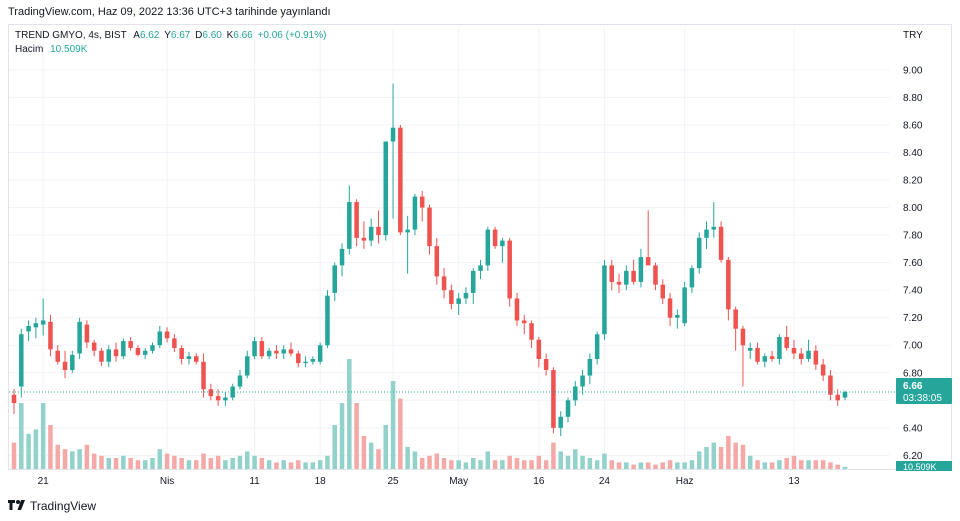 The image size is (960, 521). I want to click on close-value: 6.66, so click(243, 35).